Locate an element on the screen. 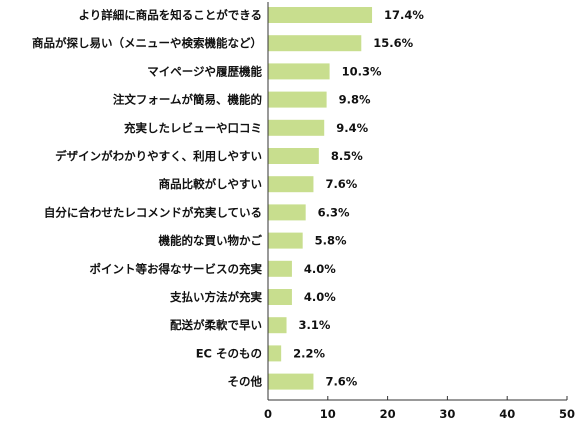 Image resolution: width=576 pixels, height=422 pixels. x-tick-label: 30 is located at coordinates (447, 414).